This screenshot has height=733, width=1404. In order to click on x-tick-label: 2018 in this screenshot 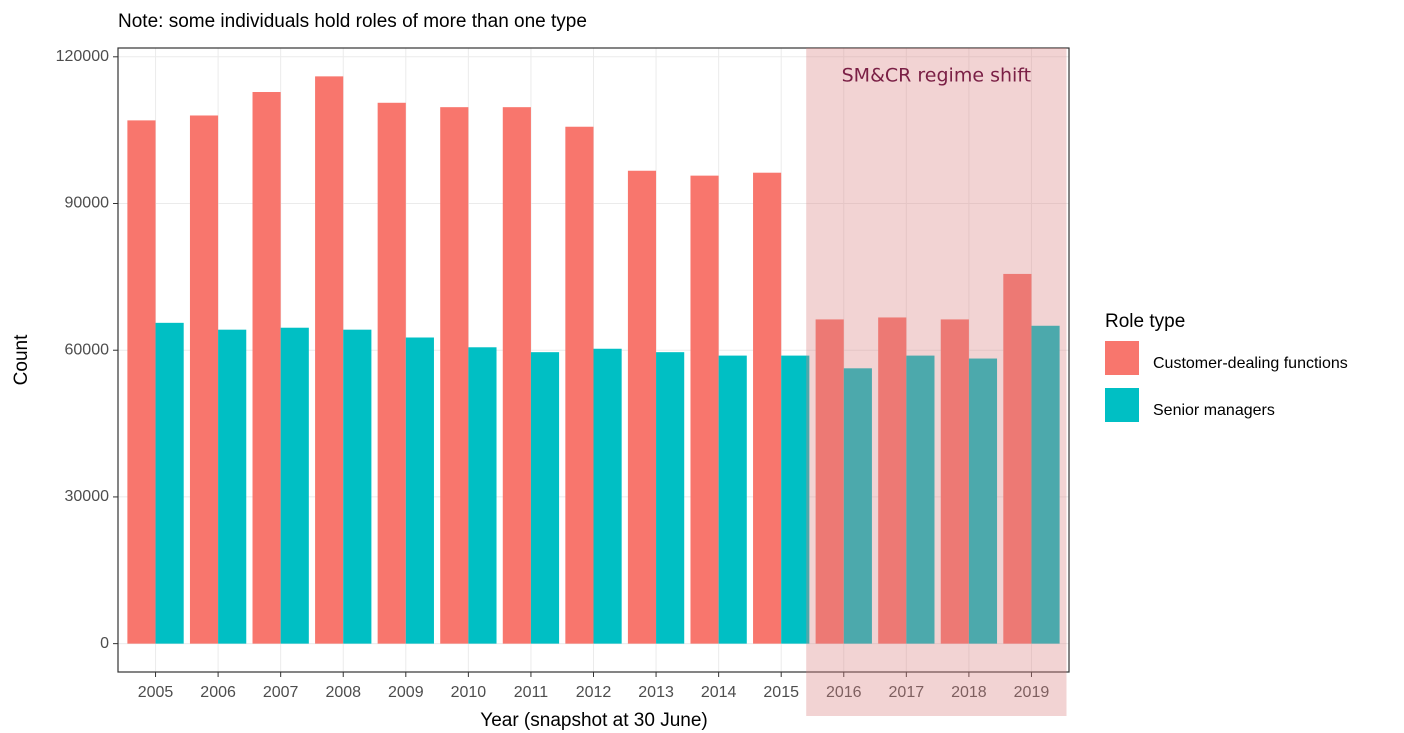, I will do `click(969, 692)`.